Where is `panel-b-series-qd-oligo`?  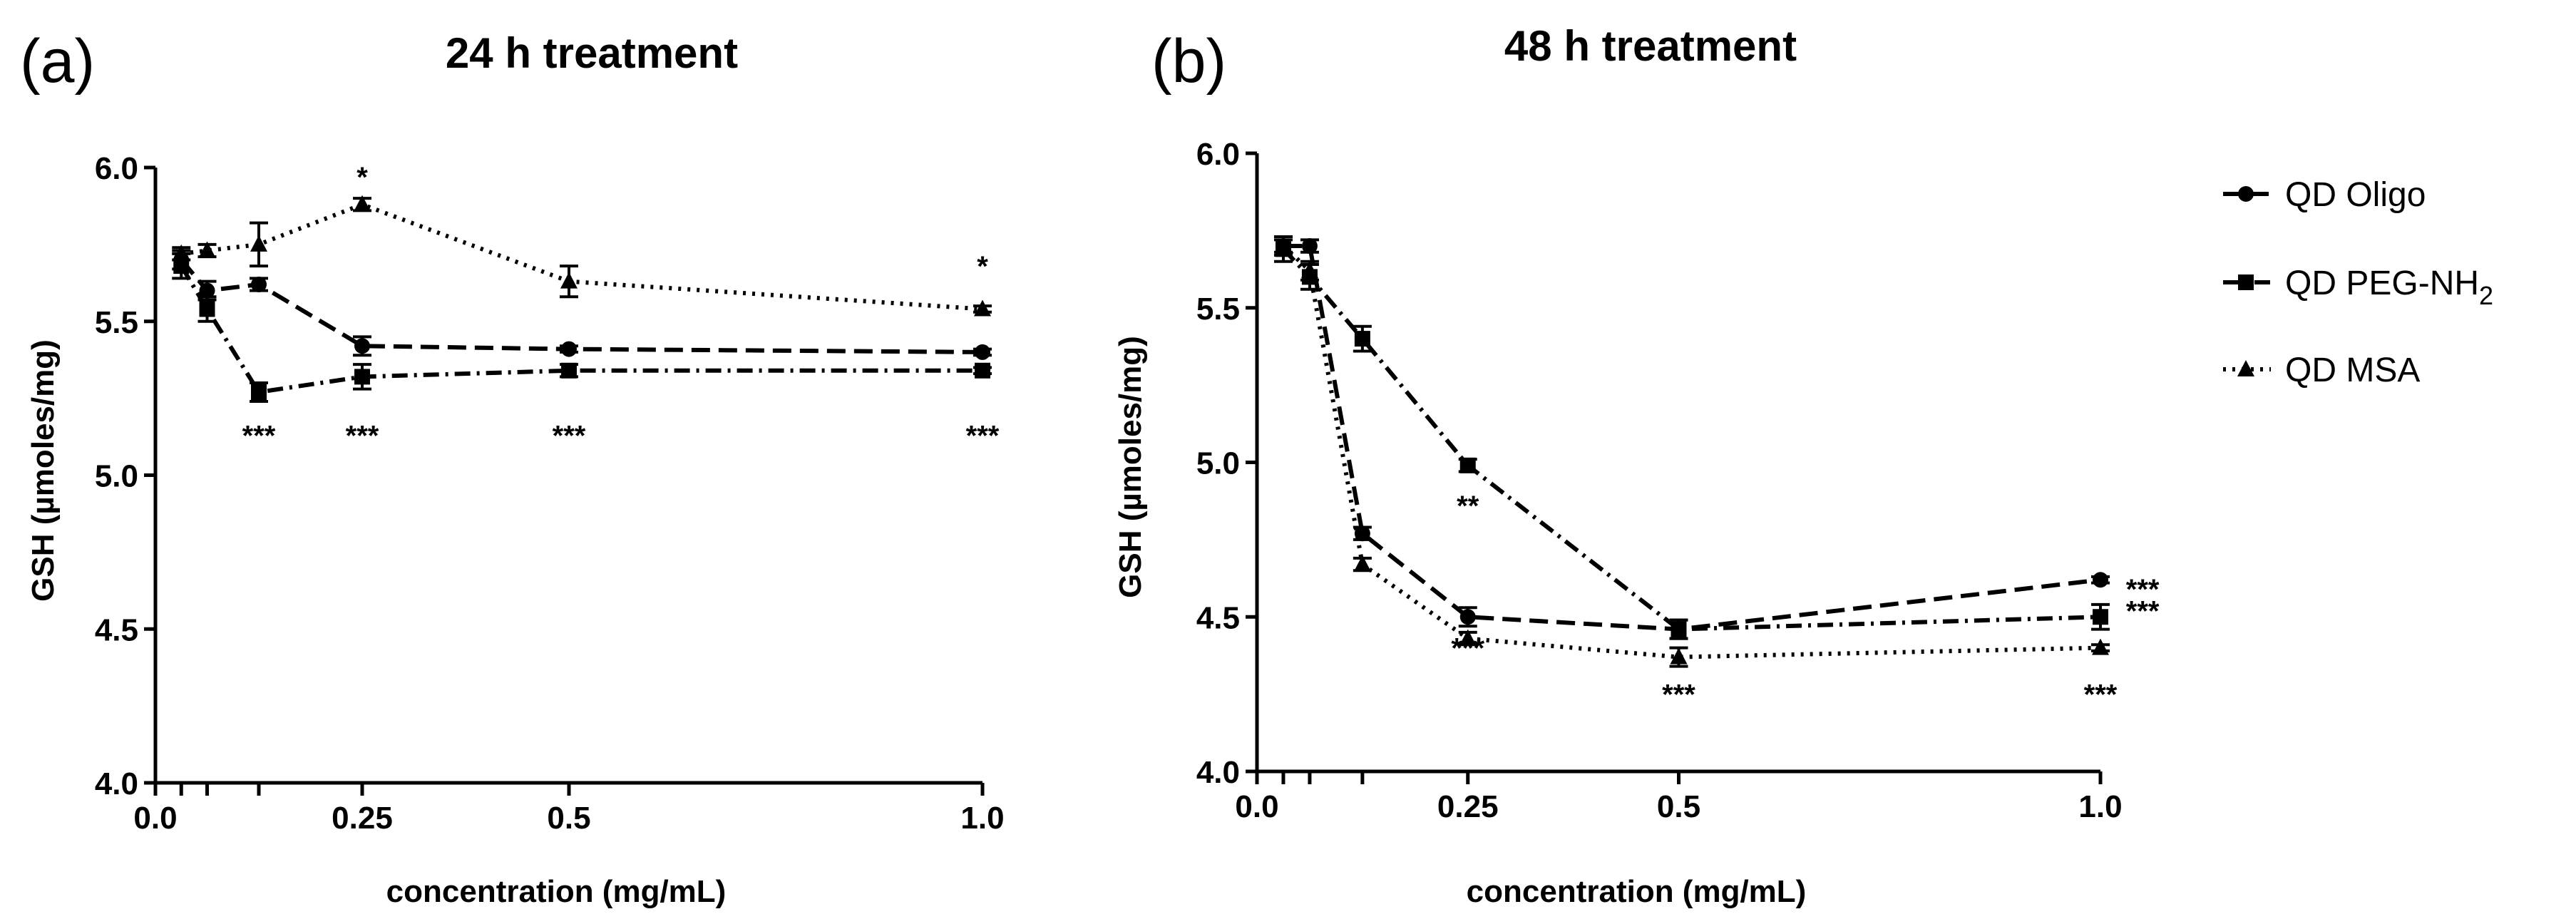
panel-b-series-qd-oligo is located at coordinates (1691, 437).